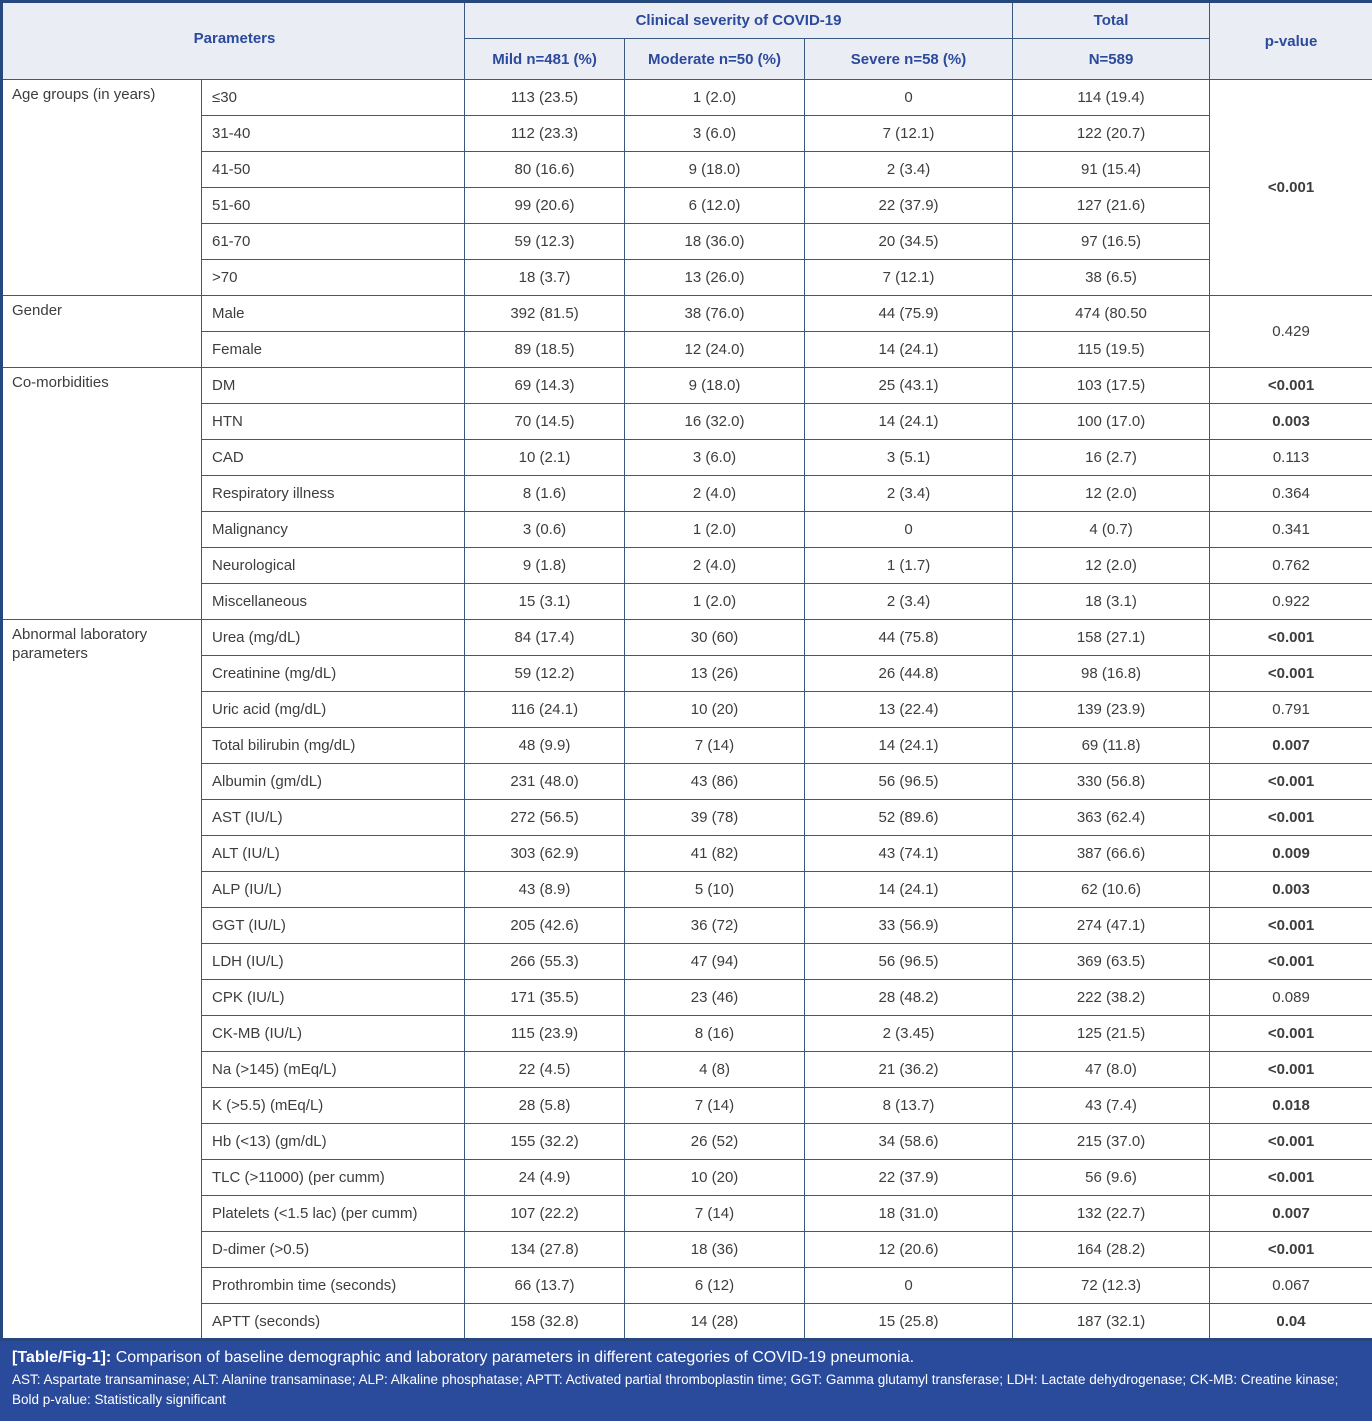  I want to click on moderate-value: 8 (16), so click(715, 1034).